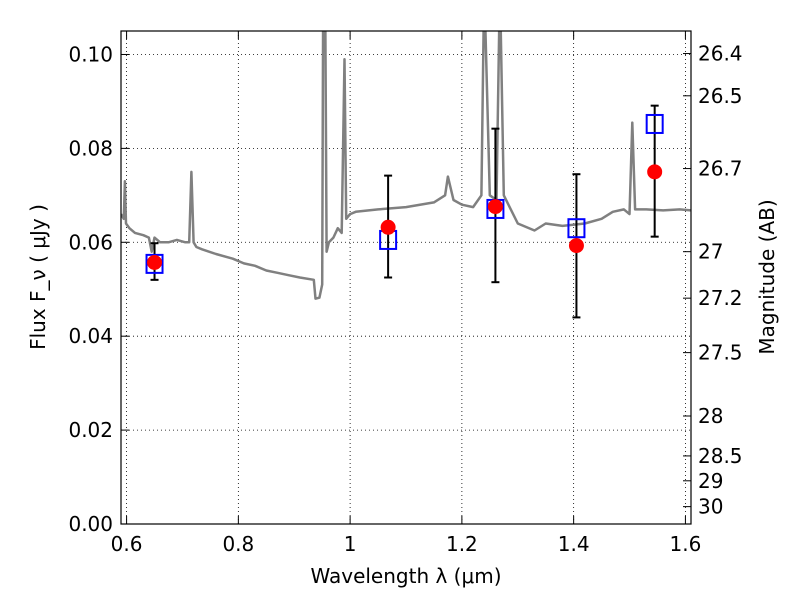 The image size is (800, 600). Describe the element at coordinates (38, 277) in the screenshot. I see `y-axis-title: Flux F_ν ( μJy )` at that location.